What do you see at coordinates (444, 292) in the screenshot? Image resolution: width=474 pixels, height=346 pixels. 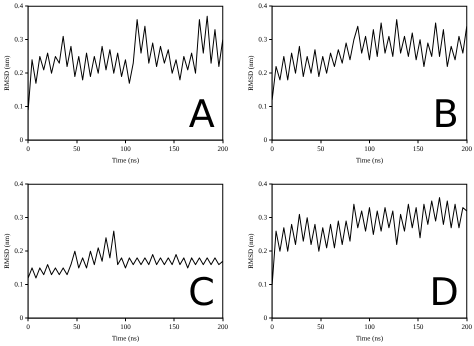 I see `annotation: D` at bounding box center [444, 292].